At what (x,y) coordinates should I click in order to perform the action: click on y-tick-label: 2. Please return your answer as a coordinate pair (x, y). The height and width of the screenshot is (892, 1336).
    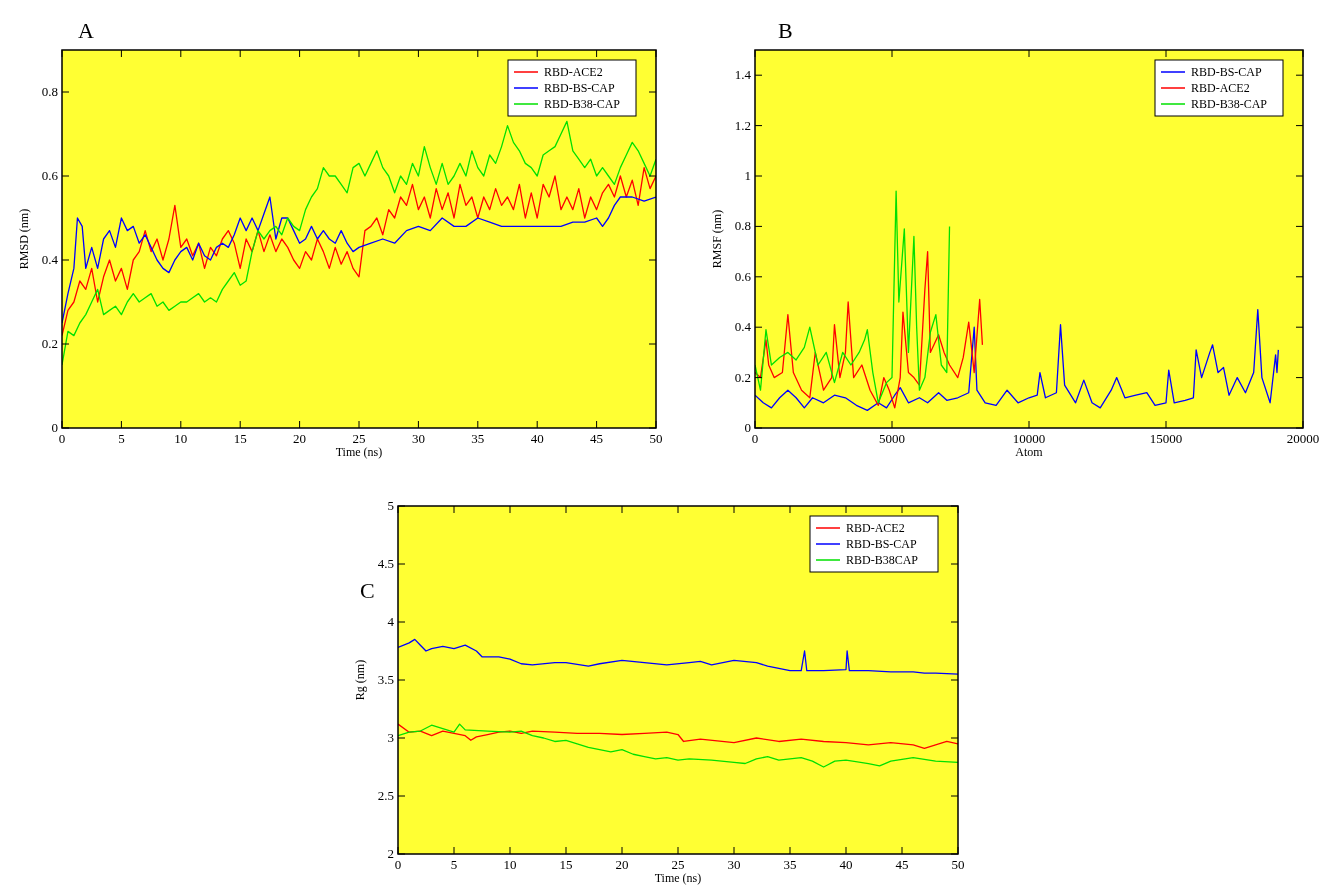
    Looking at the image, I should click on (390, 853).